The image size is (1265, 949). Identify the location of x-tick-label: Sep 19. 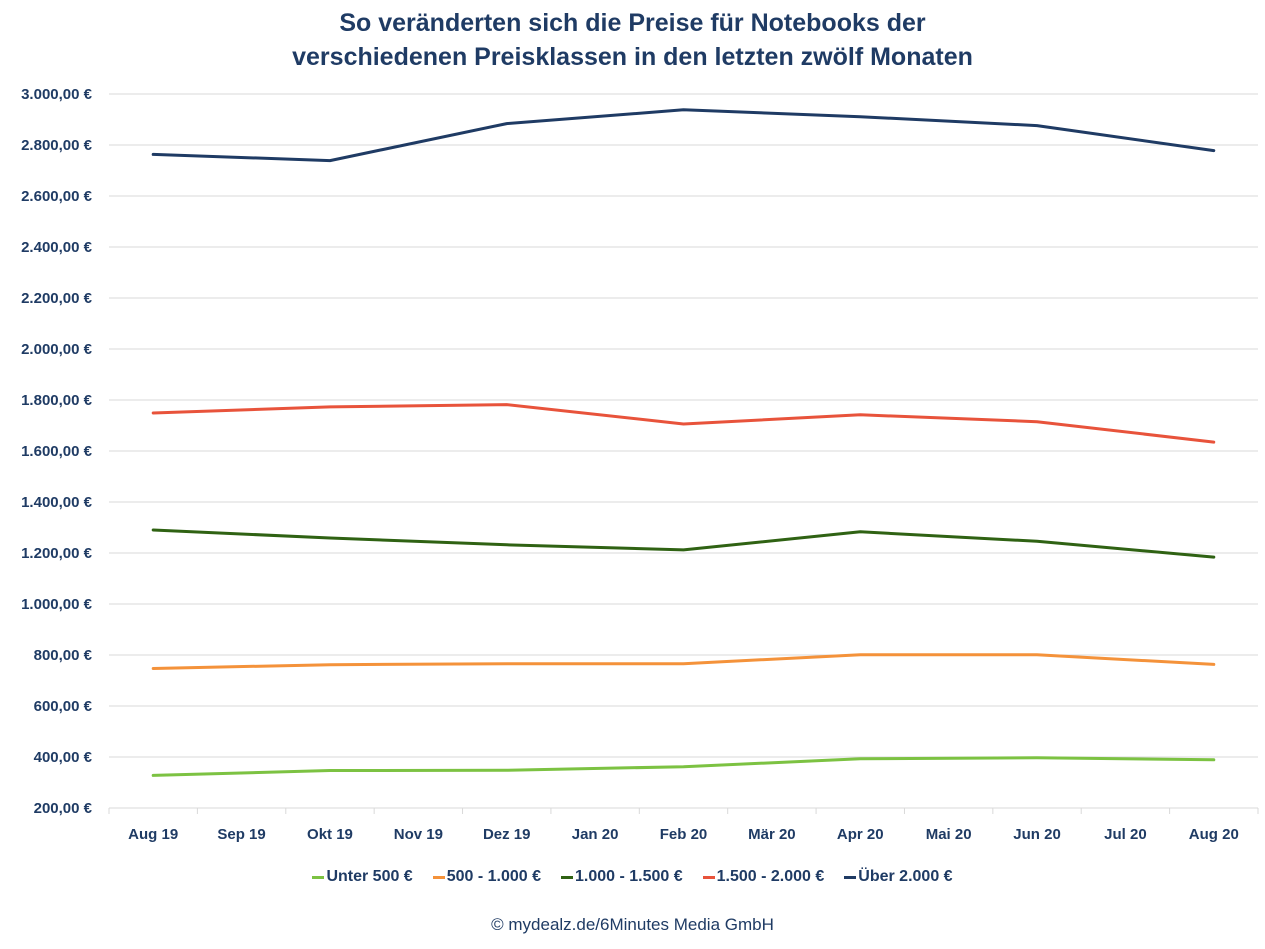
(241, 834).